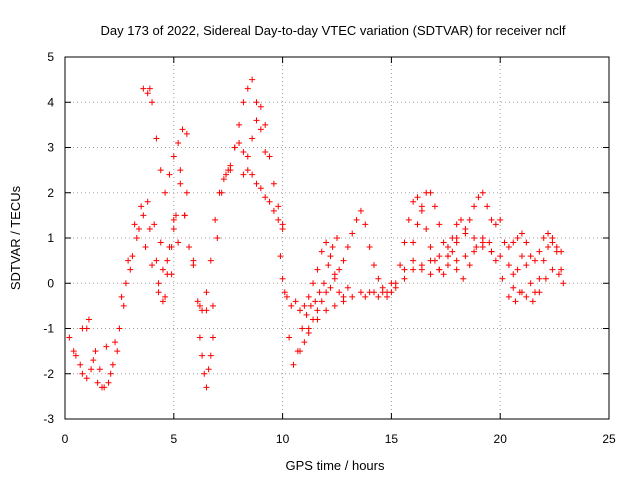 This screenshot has height=480, width=640. Describe the element at coordinates (283, 439) in the screenshot. I see `x-tick-label: 10` at that location.